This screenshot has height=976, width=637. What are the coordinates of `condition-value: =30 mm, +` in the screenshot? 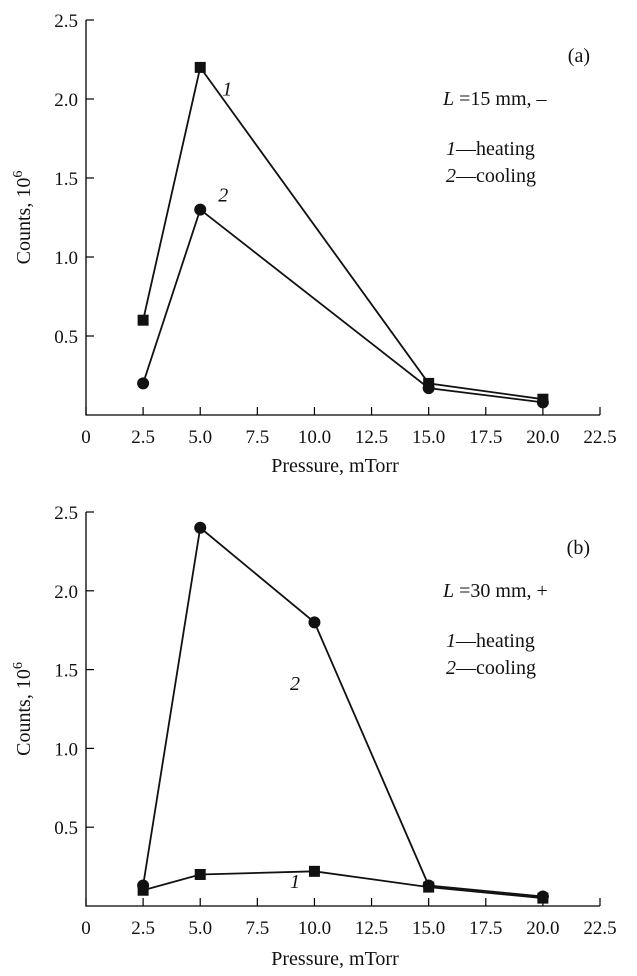 It's located at (501, 591).